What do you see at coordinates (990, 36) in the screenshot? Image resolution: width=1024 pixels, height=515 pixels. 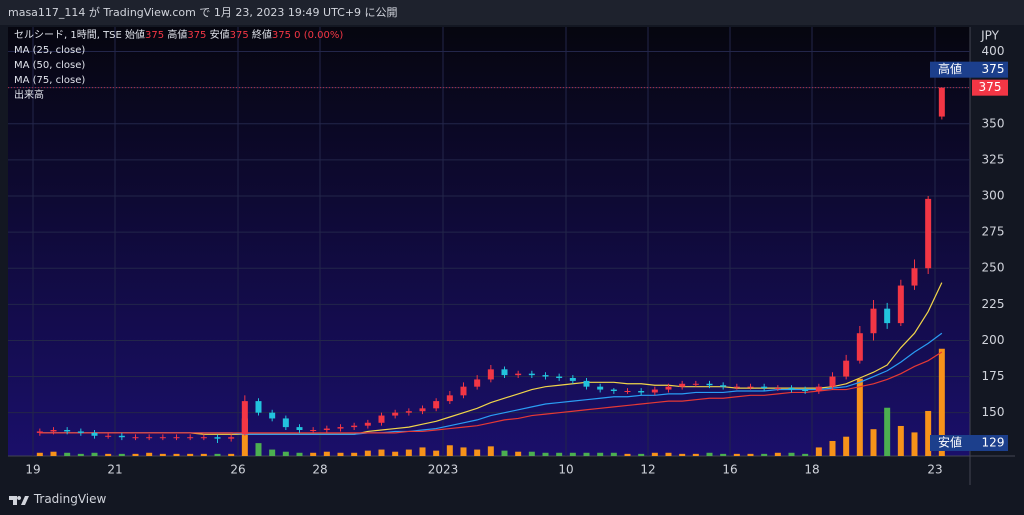 I see `currency: JPY` at bounding box center [990, 36].